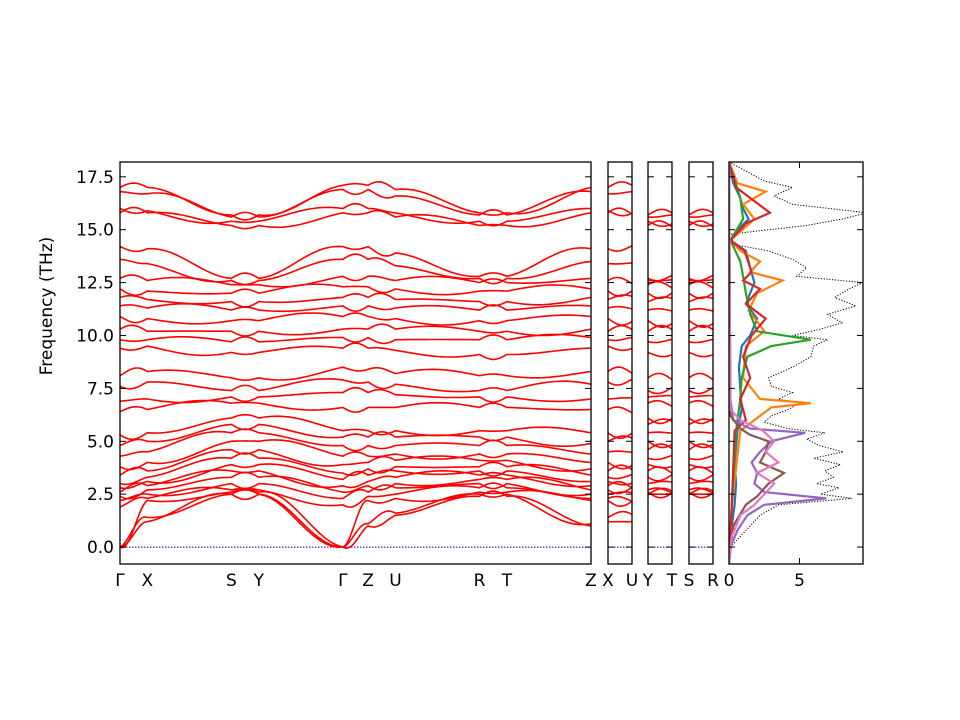  I want to click on y-tick-label: 10.0, so click(95, 336).